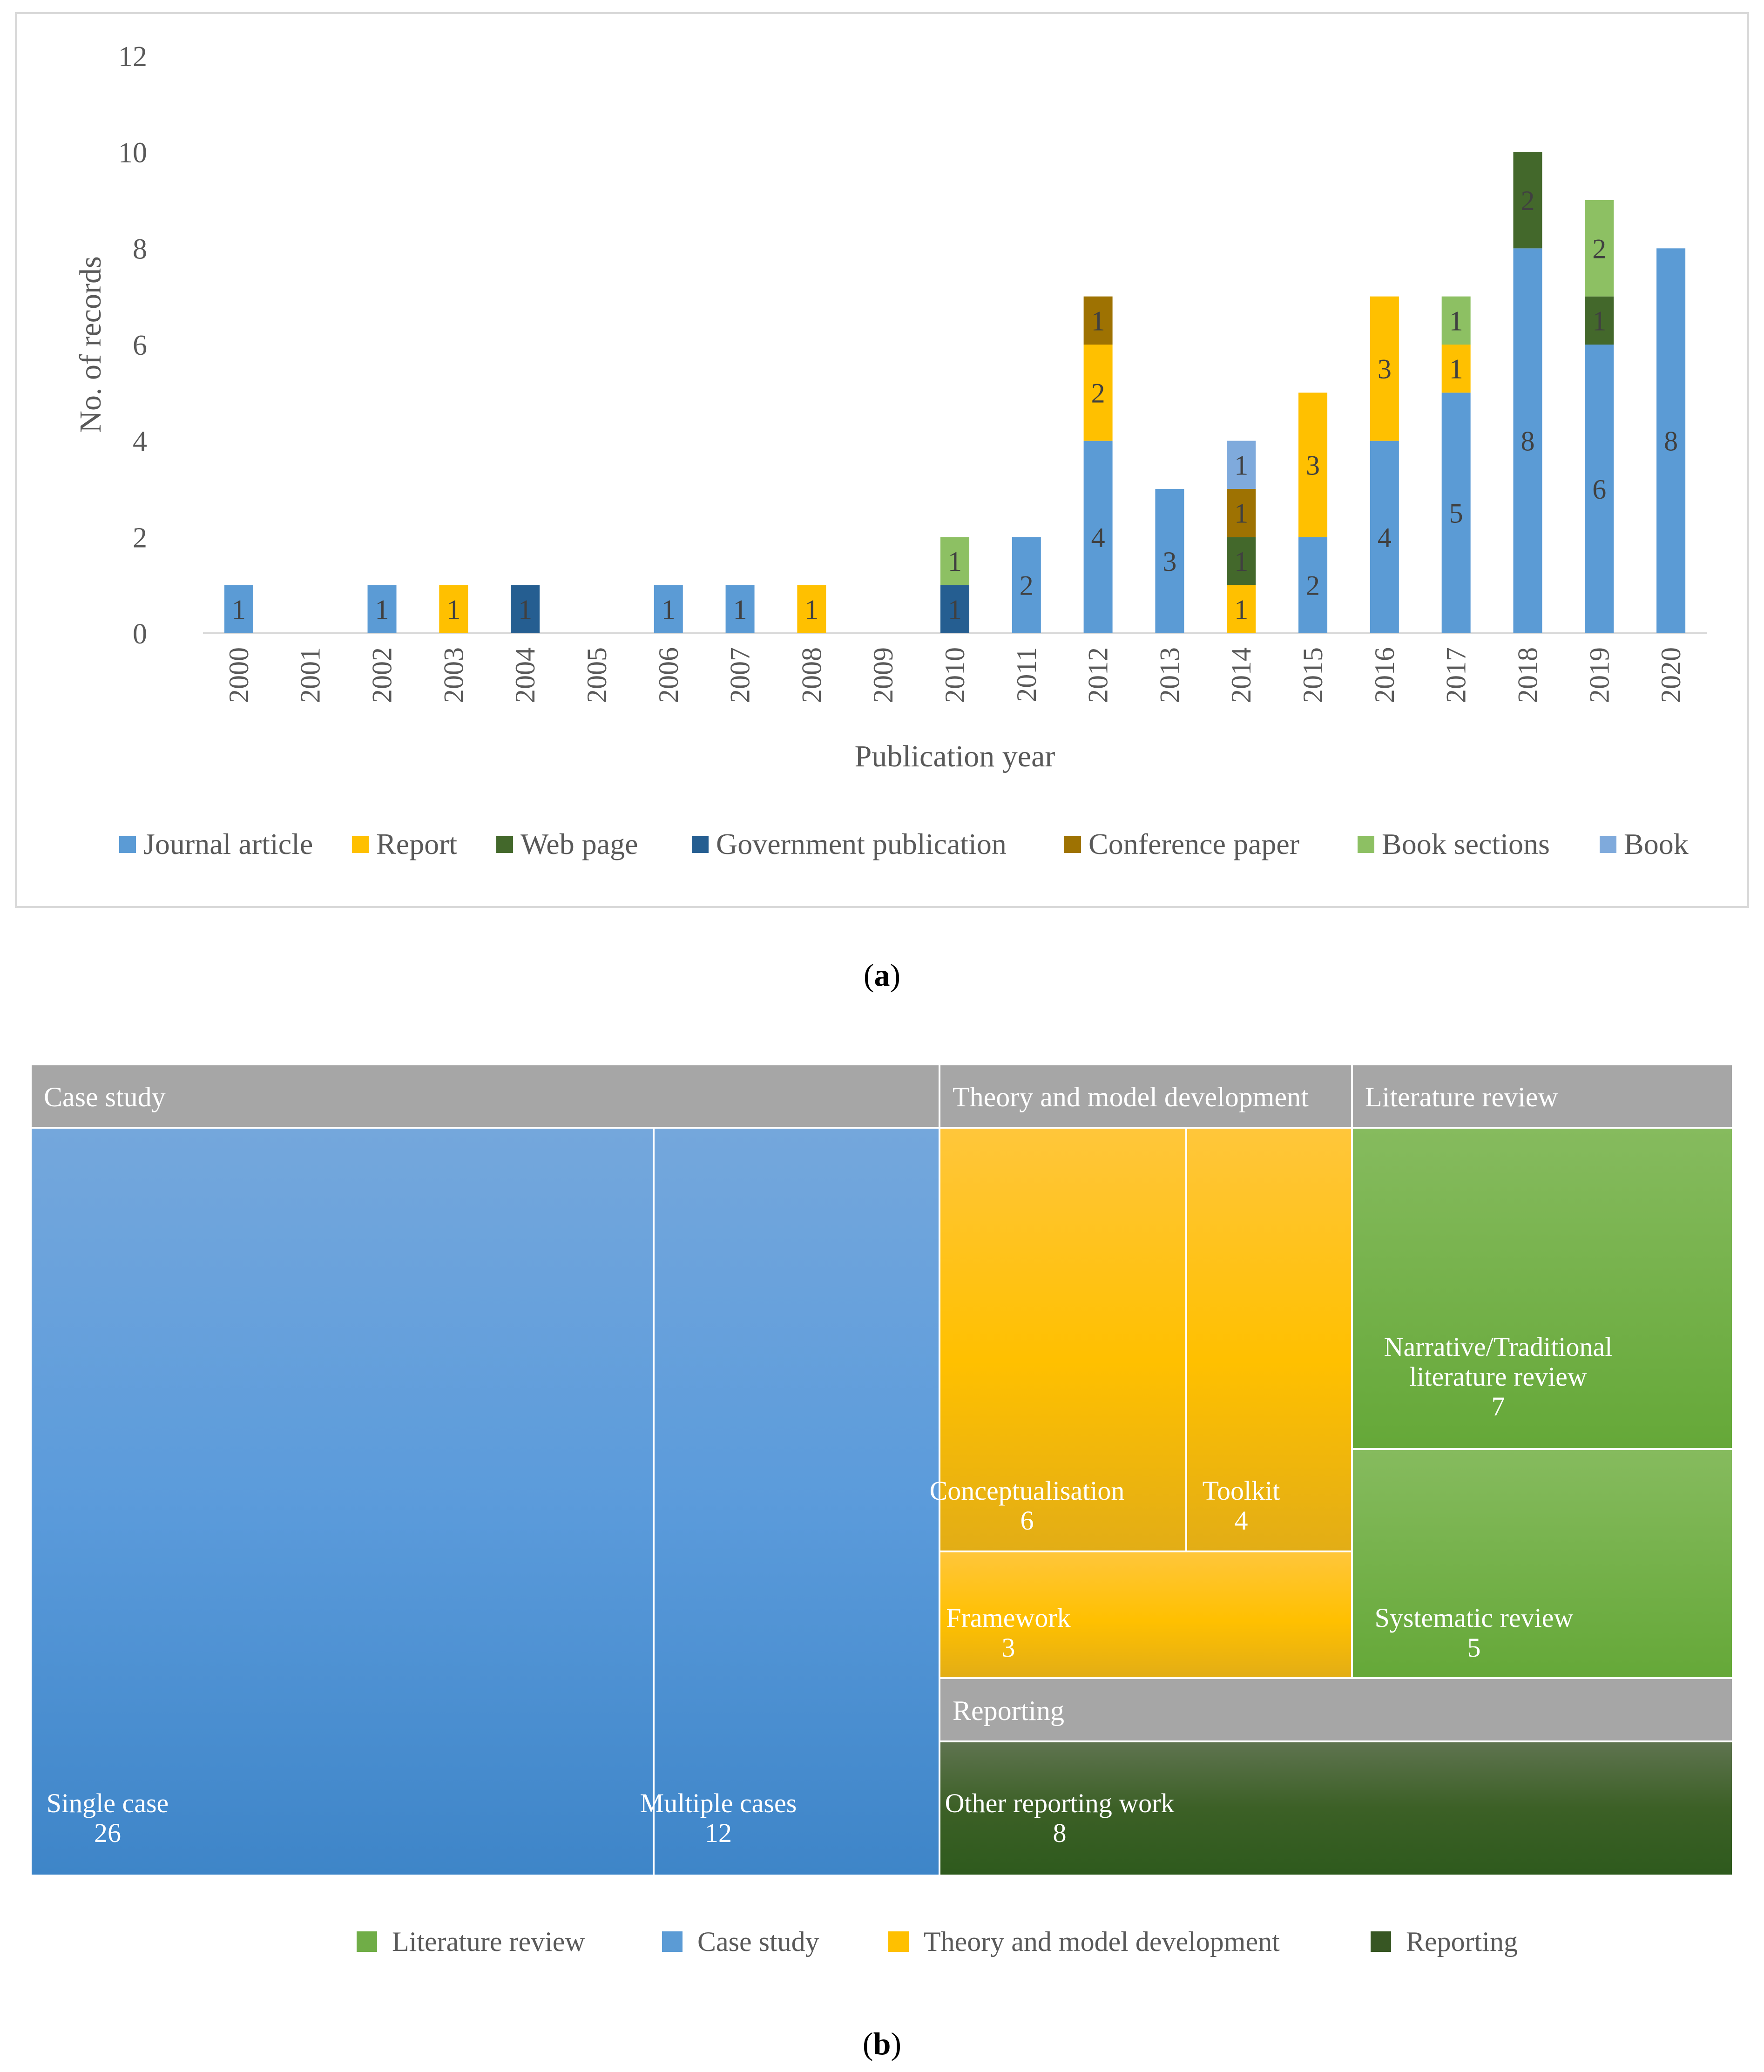 The width and height of the screenshot is (1764, 2072). Describe the element at coordinates (1456, 513) in the screenshot. I see `data-label: 5` at that location.